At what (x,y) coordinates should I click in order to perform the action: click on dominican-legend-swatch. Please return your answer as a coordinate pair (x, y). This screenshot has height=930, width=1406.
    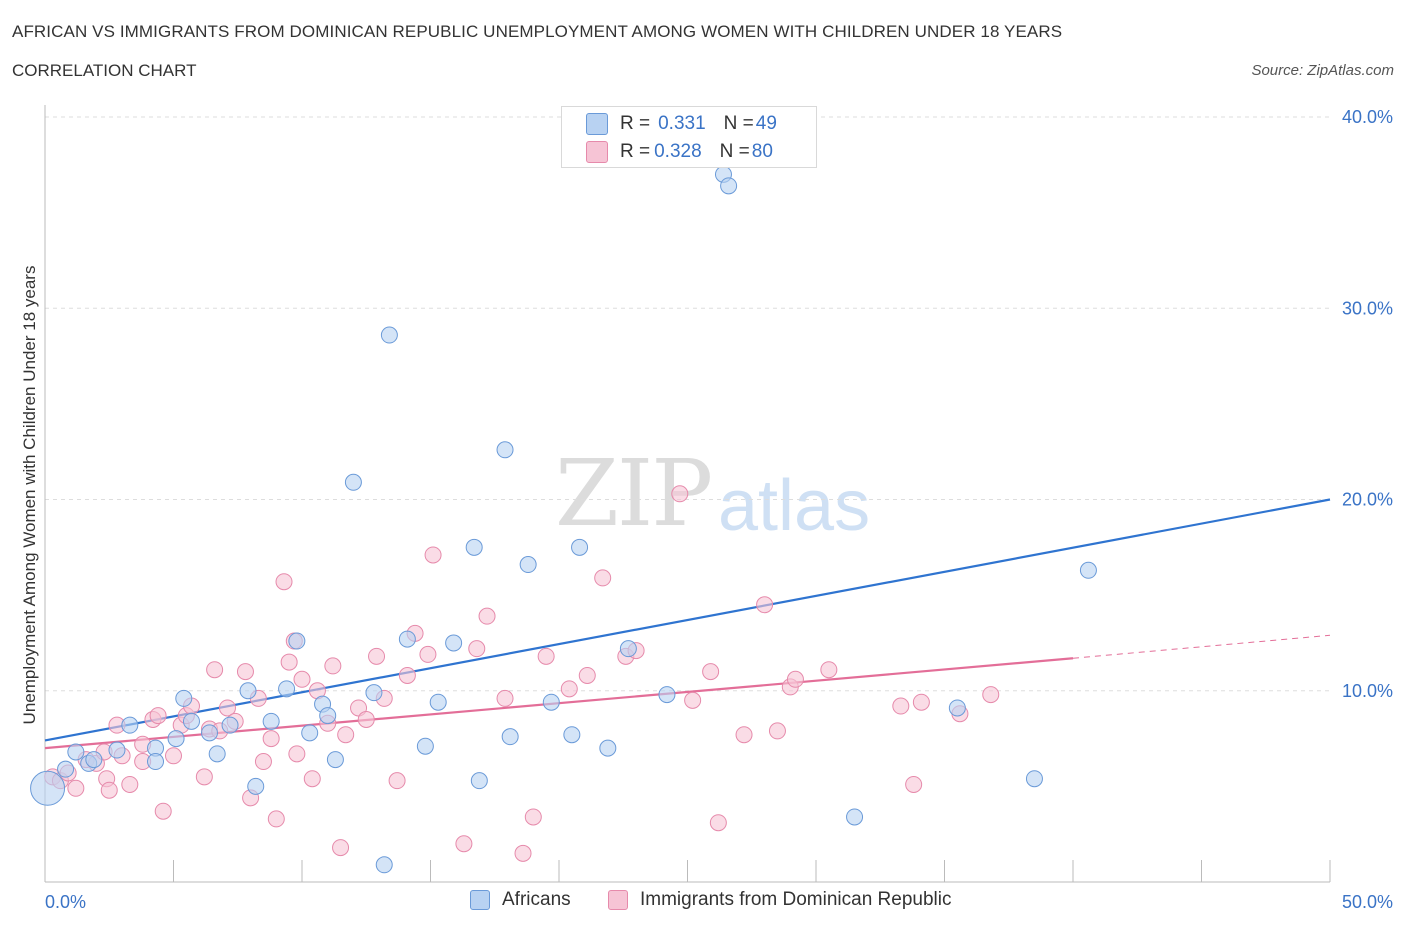
    Looking at the image, I should click on (618, 900).